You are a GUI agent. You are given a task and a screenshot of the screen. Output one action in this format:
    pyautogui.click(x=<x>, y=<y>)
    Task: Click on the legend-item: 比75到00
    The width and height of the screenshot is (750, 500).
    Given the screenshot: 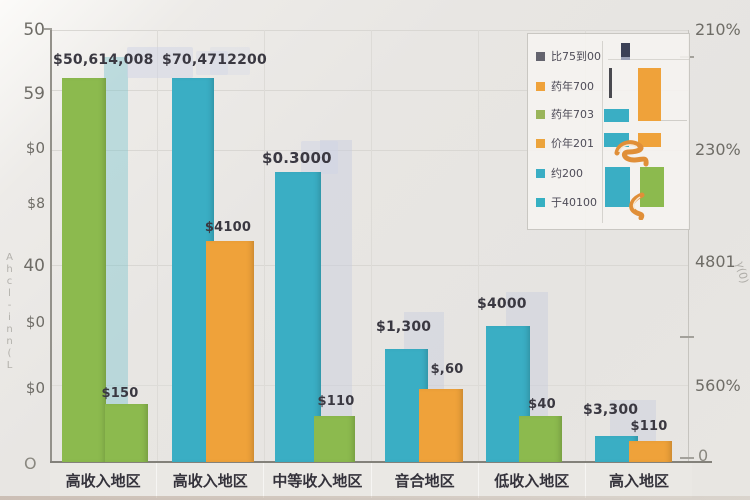 What is the action you would take?
    pyautogui.click(x=568, y=56)
    